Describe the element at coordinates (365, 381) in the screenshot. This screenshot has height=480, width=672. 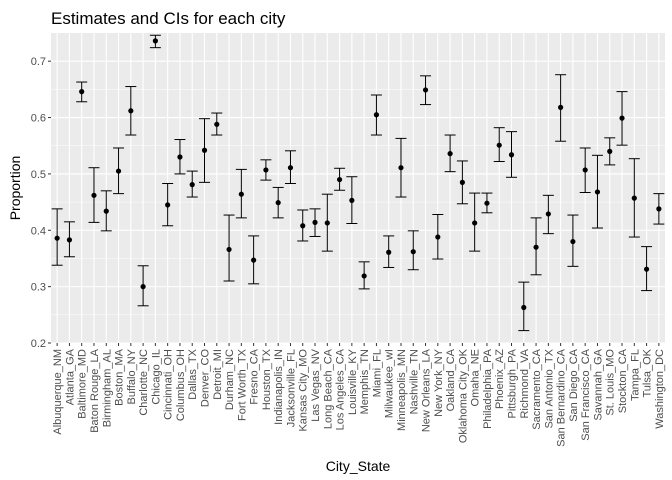
I see `x-tick-label: Memphis_TN` at that location.